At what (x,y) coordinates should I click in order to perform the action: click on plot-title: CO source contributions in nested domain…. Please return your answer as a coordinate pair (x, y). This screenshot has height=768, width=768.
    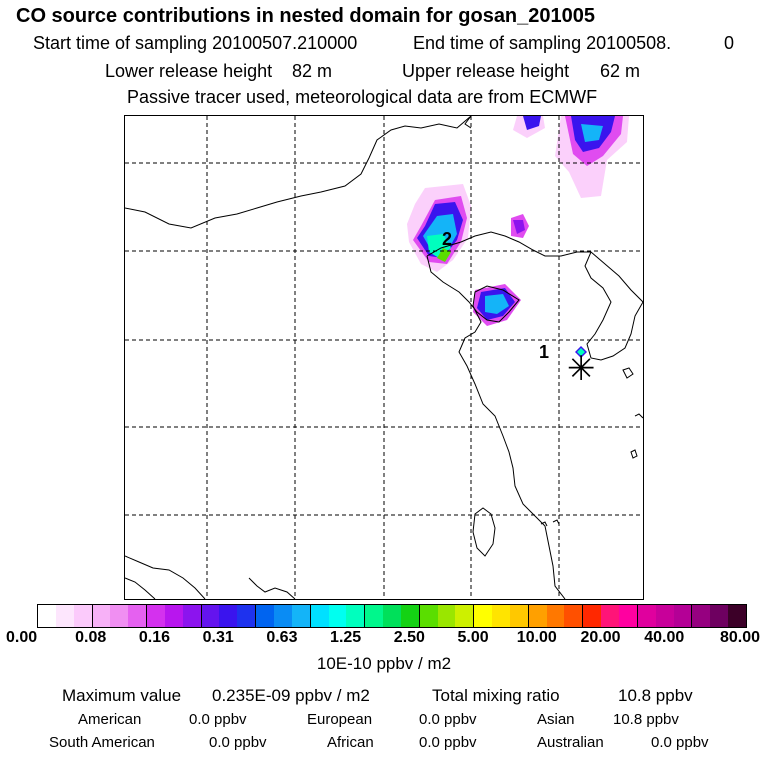
    Looking at the image, I should click on (306, 16).